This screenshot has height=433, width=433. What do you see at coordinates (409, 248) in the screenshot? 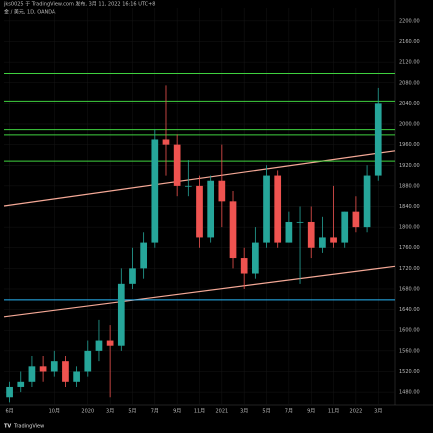
I see `y-tick-label: 1760.00` at bounding box center [409, 248].